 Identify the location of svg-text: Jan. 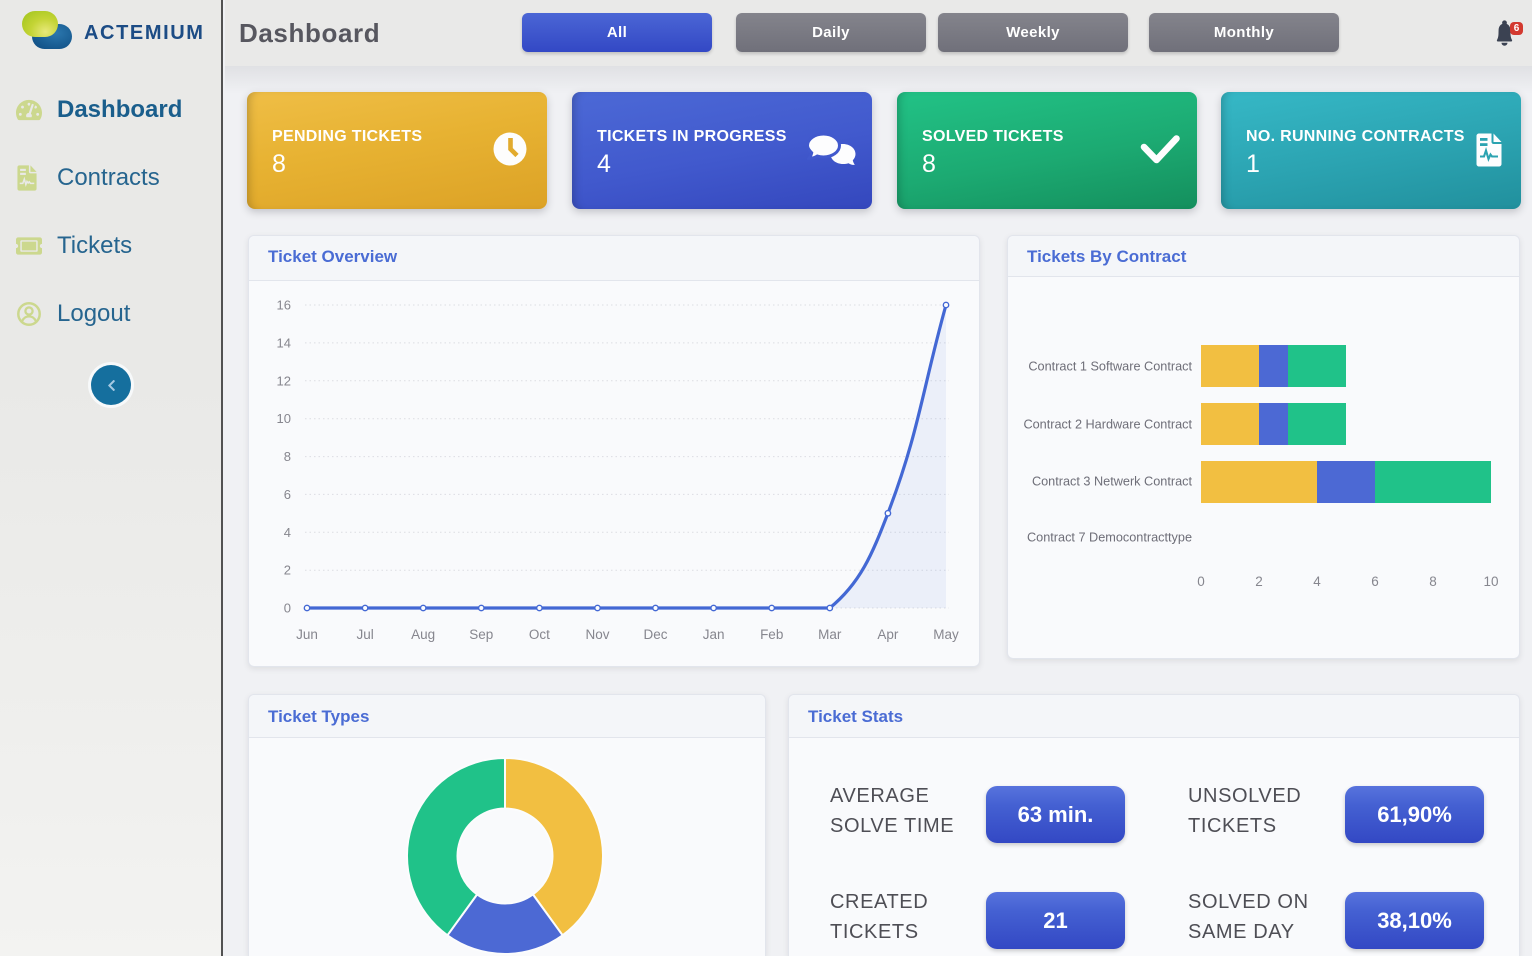
(714, 634).